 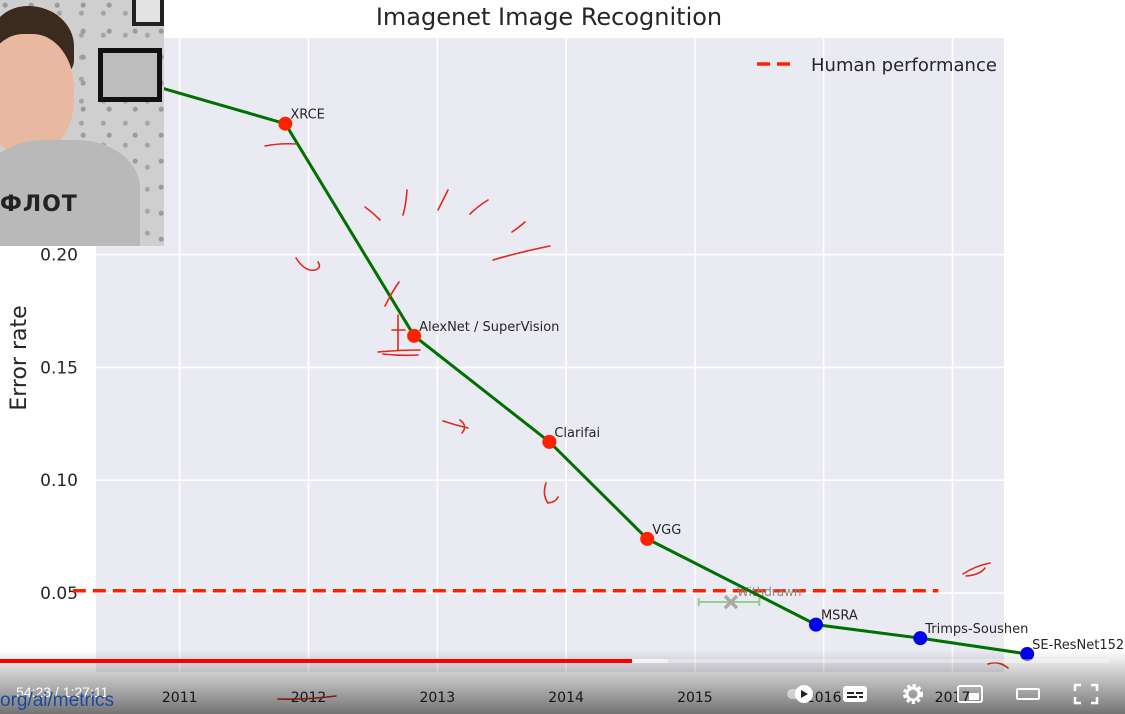 I want to click on point-label: VGG, so click(x=666, y=530).